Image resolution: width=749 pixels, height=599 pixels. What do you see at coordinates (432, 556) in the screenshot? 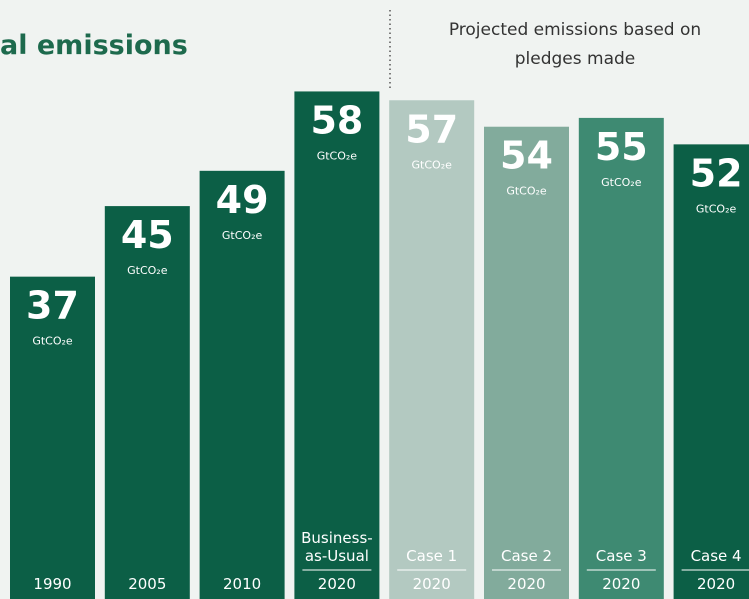
I see `group-label: Case 1` at bounding box center [432, 556].